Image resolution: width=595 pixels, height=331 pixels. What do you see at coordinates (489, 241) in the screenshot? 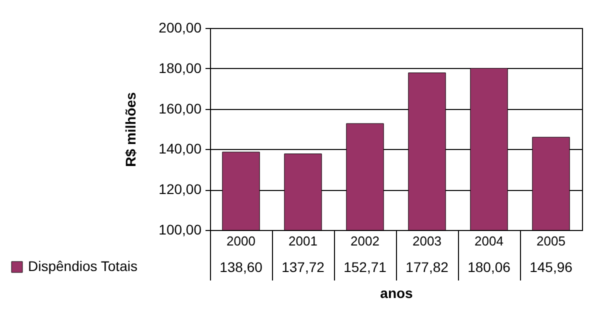
I see `x-tick-label: 2004` at bounding box center [489, 241].